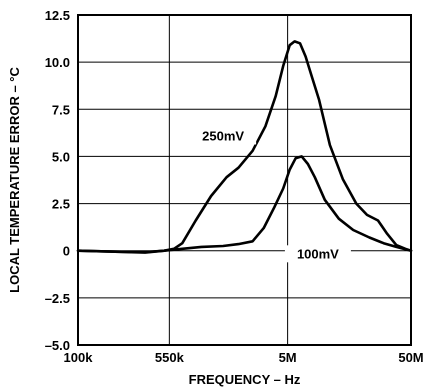  I want to click on series-labels: 250mV 100mV, so click(270, 195).